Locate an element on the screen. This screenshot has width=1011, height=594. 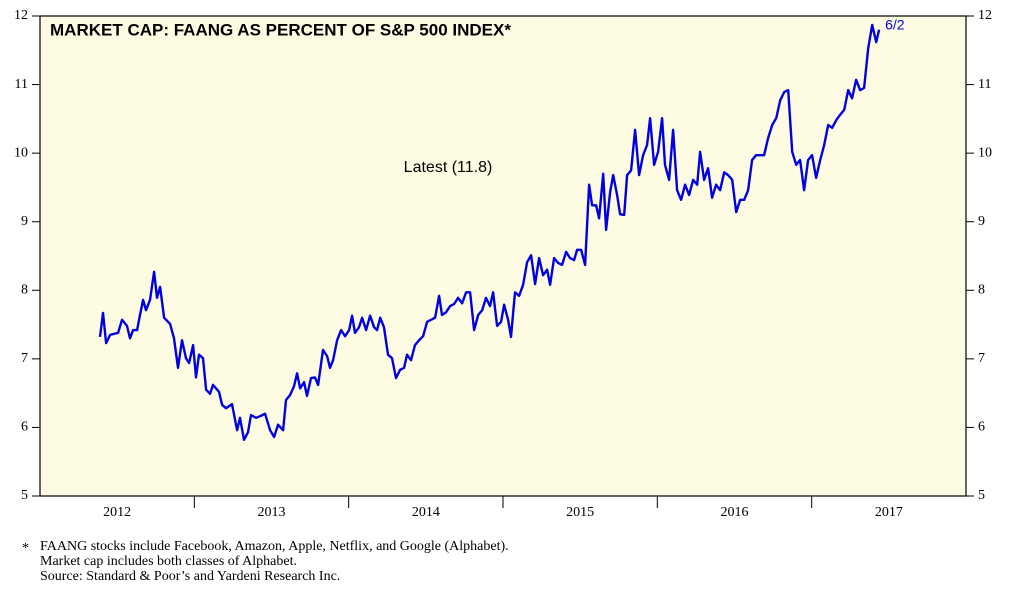
y2-tick-label: 8 is located at coordinates (981, 290).